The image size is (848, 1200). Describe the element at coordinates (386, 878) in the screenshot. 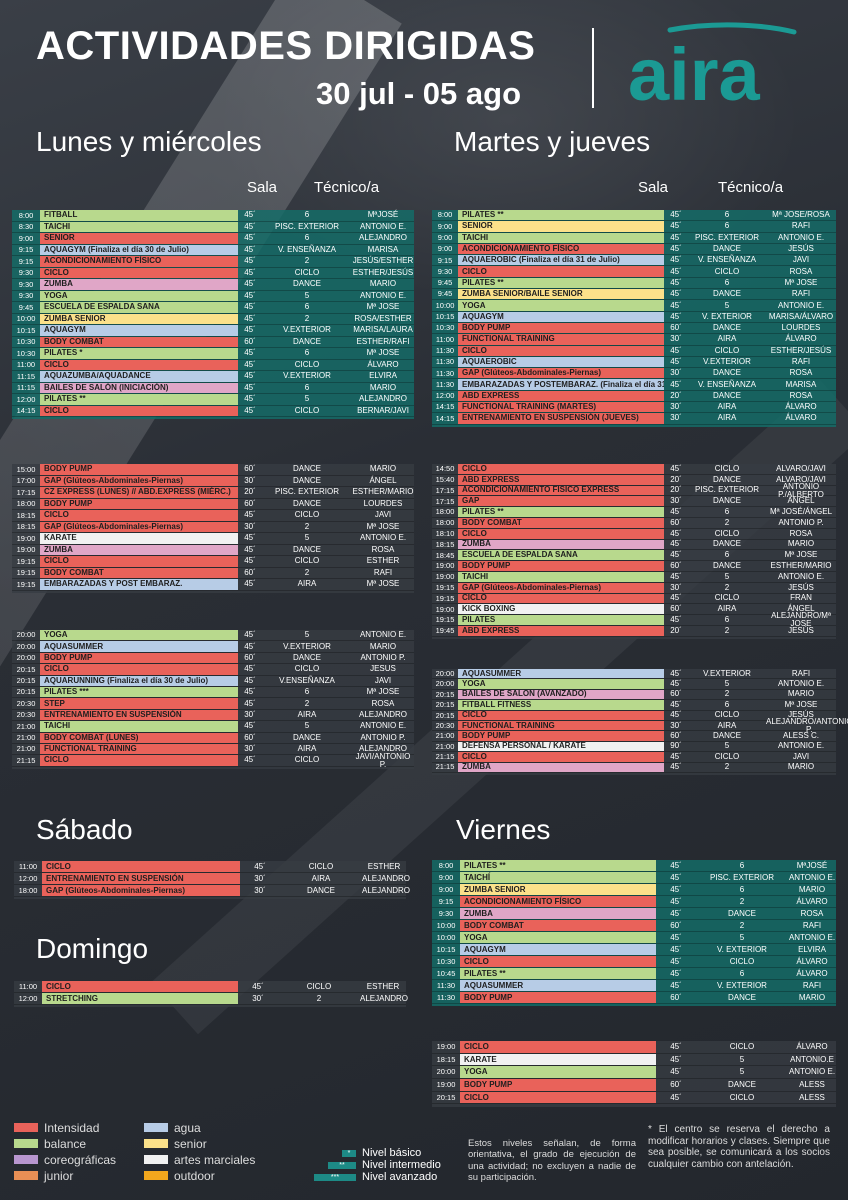

I see `class-instructor: ALEJANDRO` at that location.